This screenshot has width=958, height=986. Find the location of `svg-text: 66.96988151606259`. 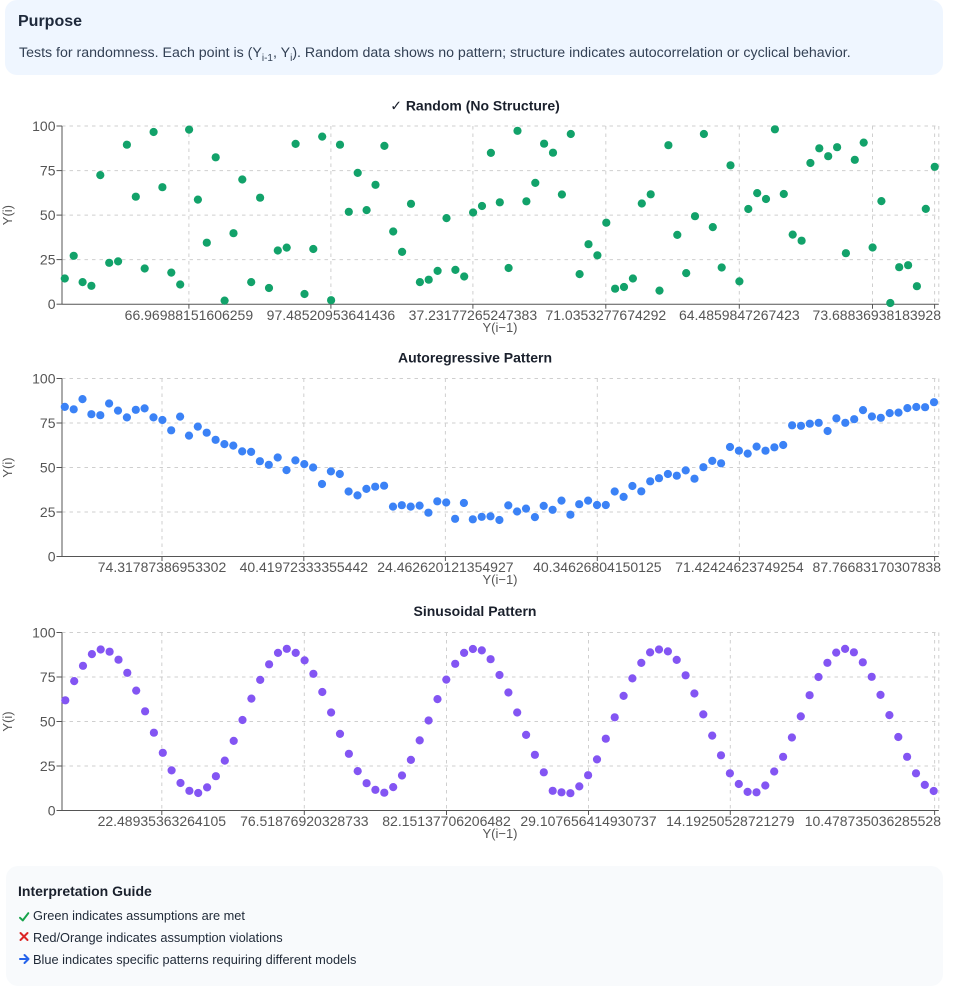

svg-text: 66.96988151606259 is located at coordinates (189, 315).